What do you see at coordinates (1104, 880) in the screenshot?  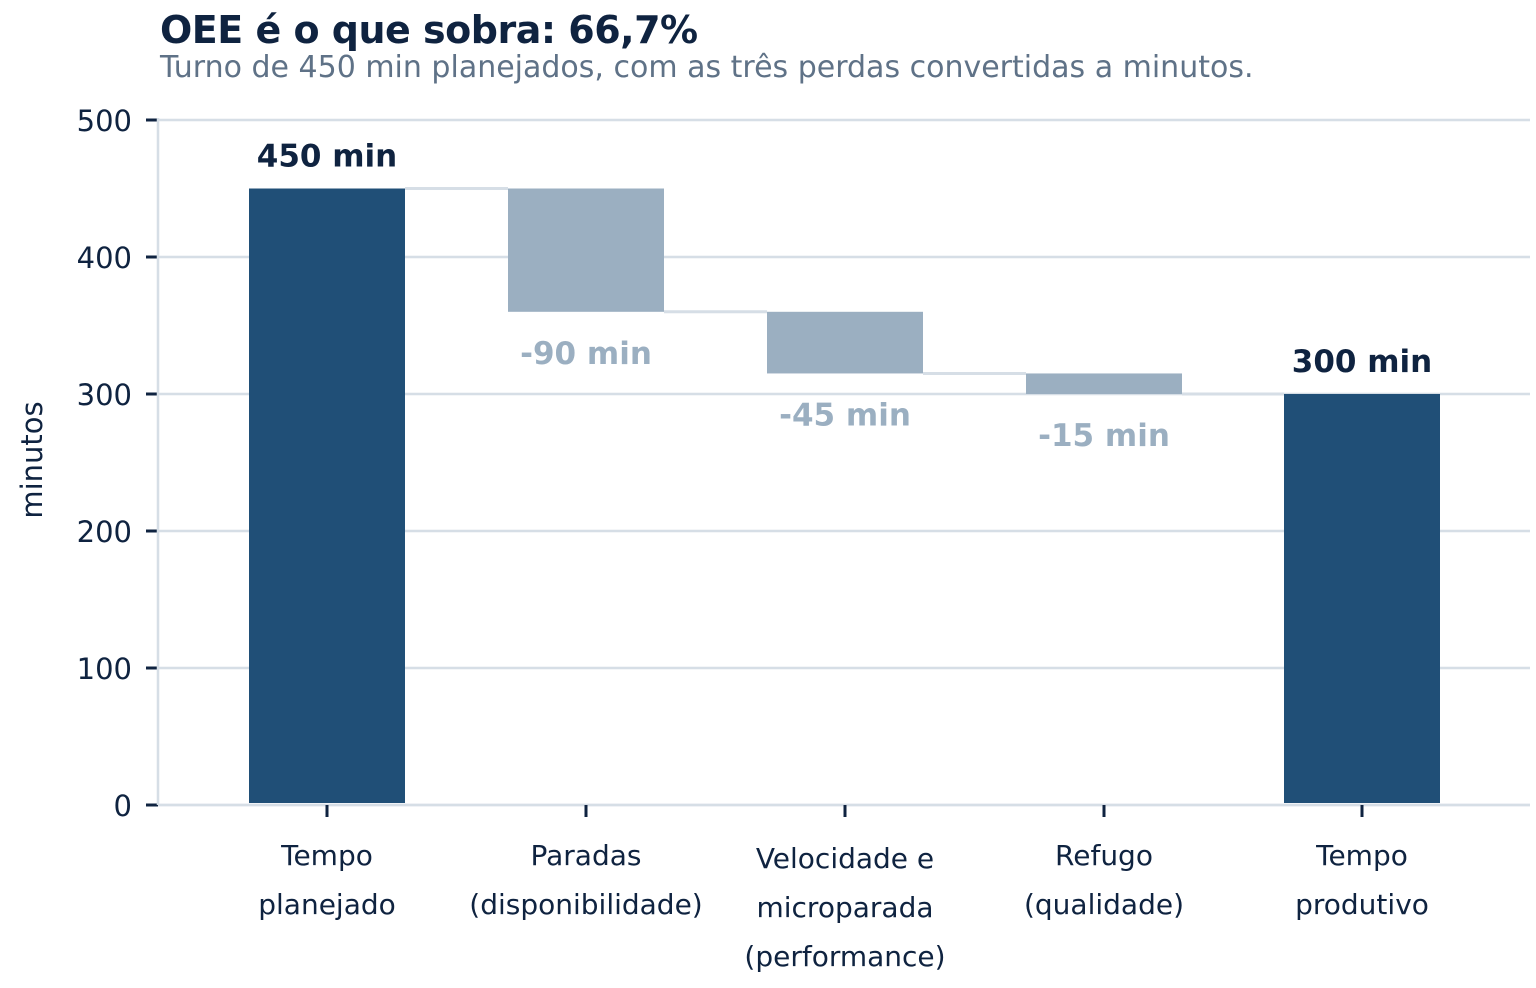 I see `x-tick-label-3: Refugo (qualidade)` at bounding box center [1104, 880].